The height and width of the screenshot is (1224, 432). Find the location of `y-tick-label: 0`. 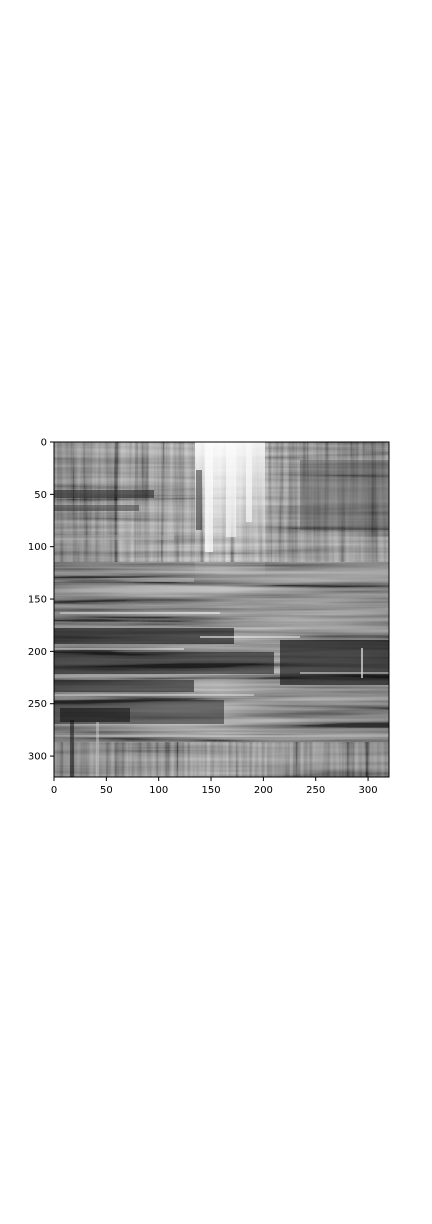

y-tick-label: 0 is located at coordinates (44, 443).